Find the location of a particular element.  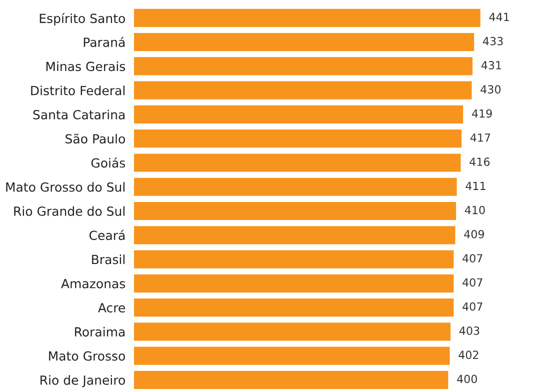

data-label: 411 is located at coordinates (476, 186).